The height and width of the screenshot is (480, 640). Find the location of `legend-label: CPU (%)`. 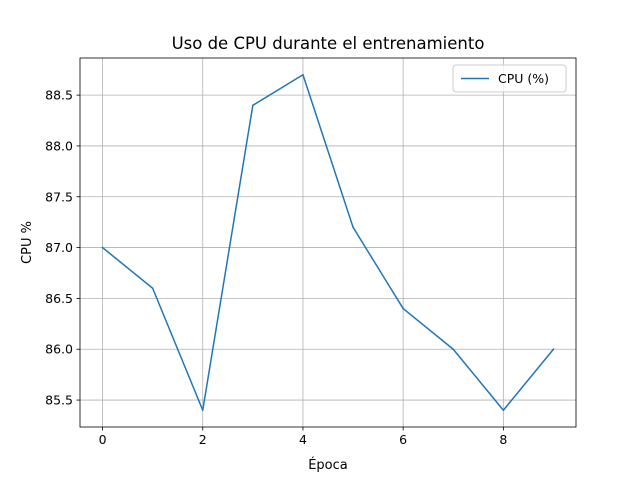

legend-label: CPU (%) is located at coordinates (523, 78).